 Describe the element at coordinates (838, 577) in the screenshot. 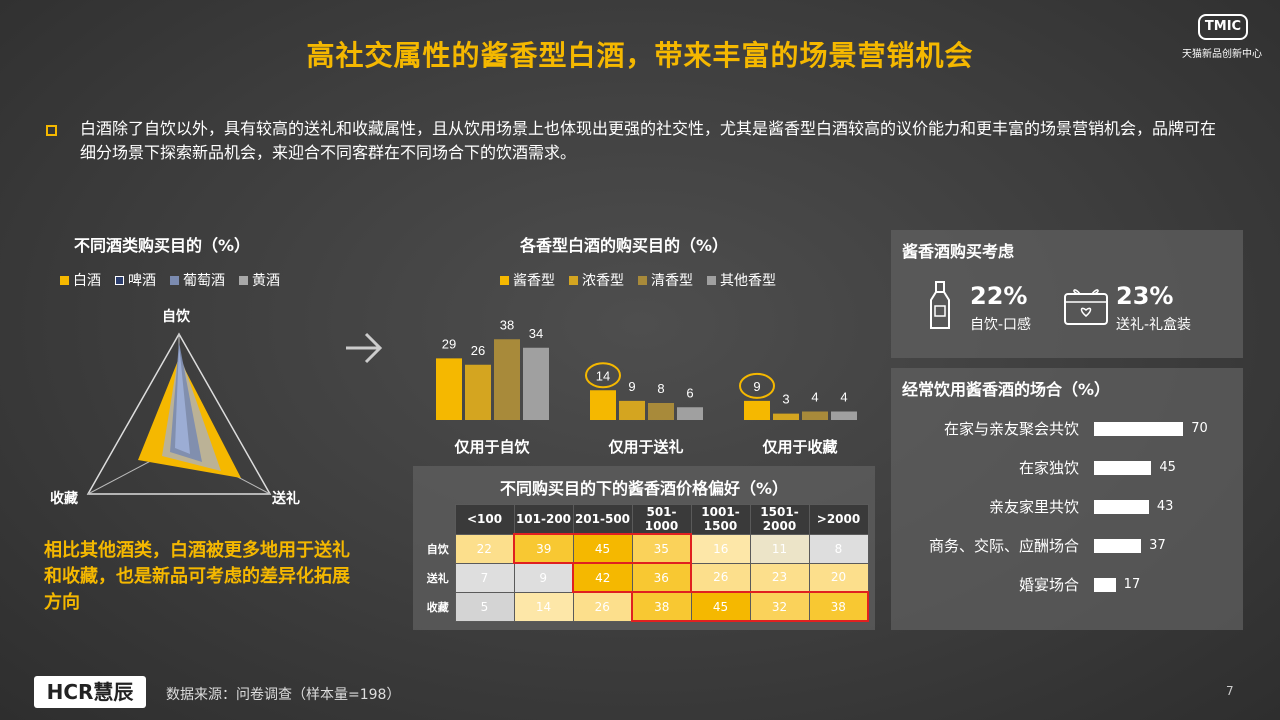

I see `heatmap-cell: 20` at that location.